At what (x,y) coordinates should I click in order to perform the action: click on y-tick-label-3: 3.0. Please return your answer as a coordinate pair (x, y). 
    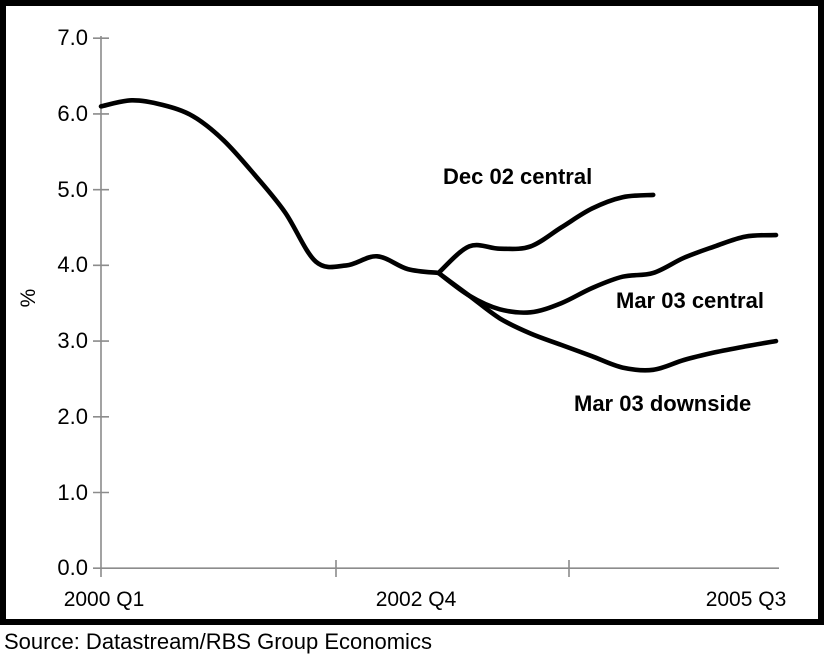
    Looking at the image, I should click on (72, 340).